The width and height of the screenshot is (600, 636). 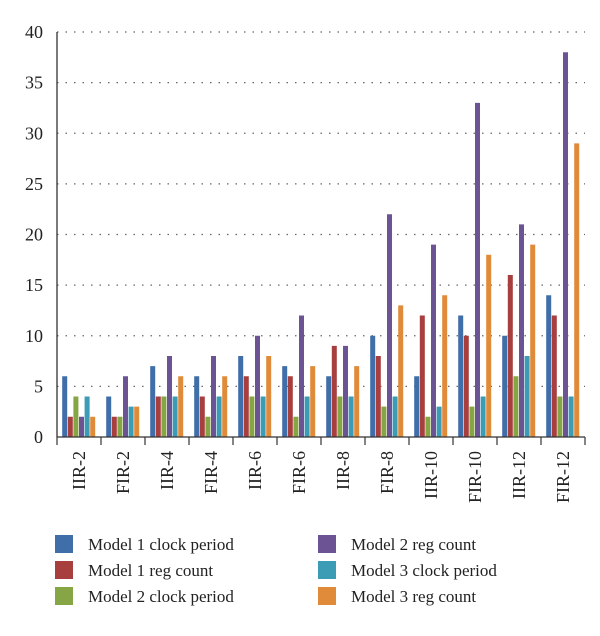 I want to click on x-tick-label: FIR-2, so click(x=123, y=472).